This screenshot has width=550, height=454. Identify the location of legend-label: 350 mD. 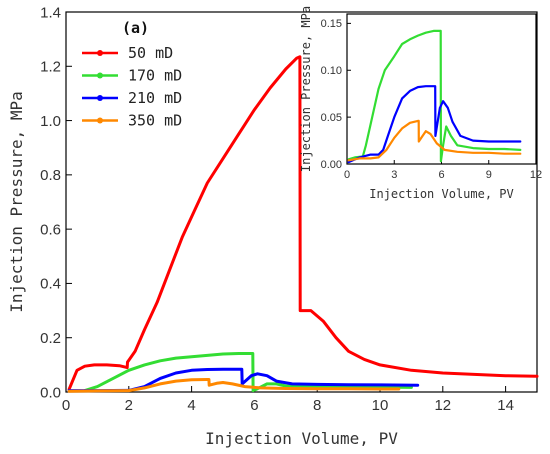
(155, 121).